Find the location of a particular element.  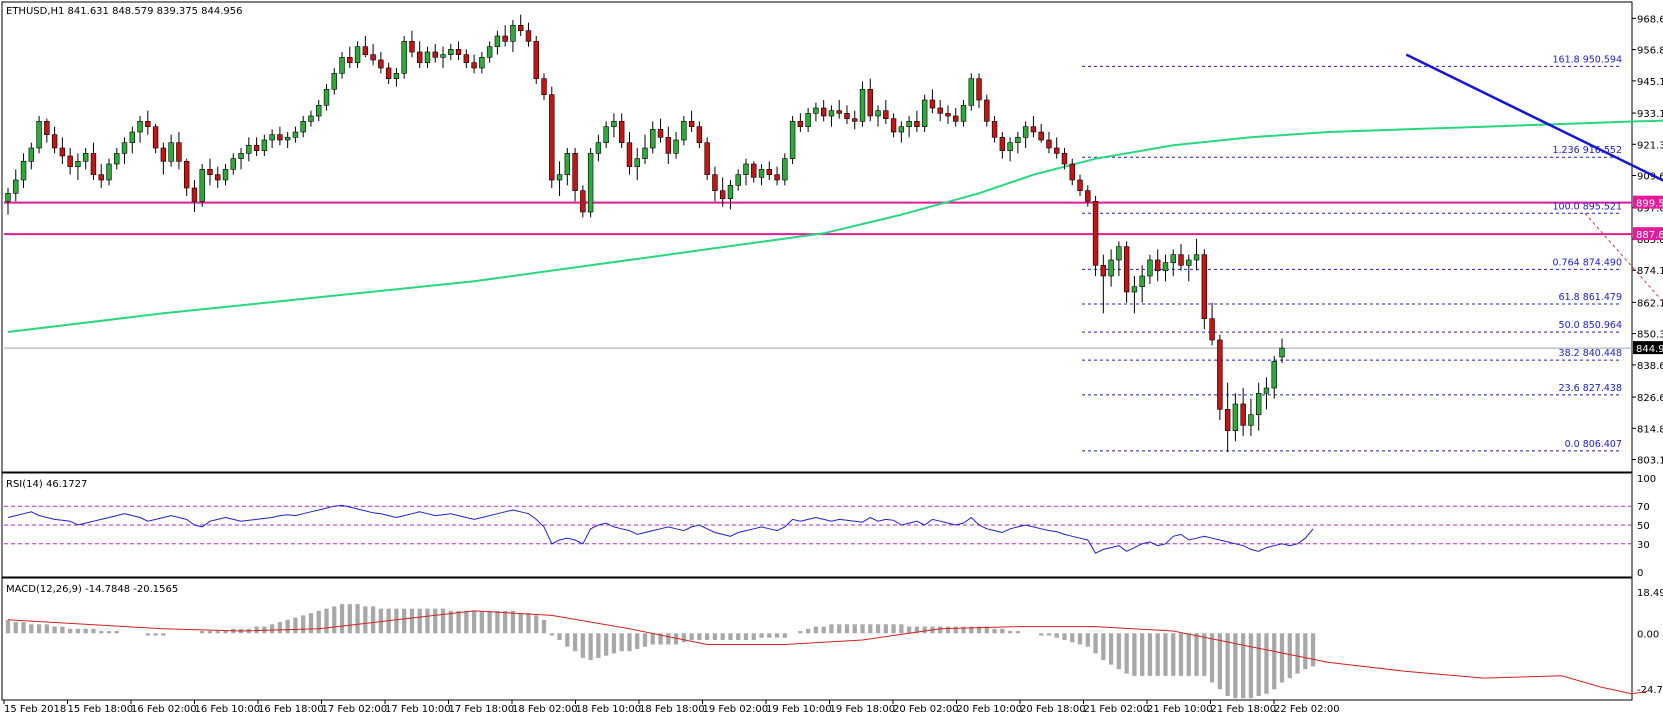

time-label: 16 Feb 18:00 is located at coordinates (291, 709).